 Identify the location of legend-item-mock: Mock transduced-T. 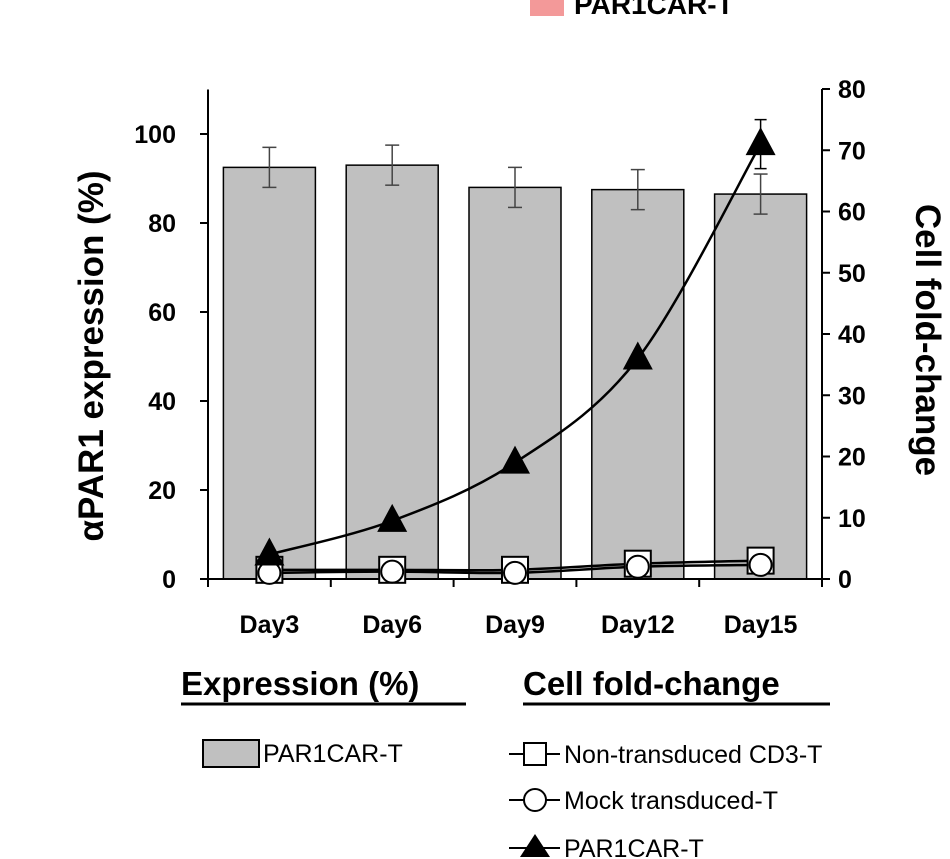
(643, 801).